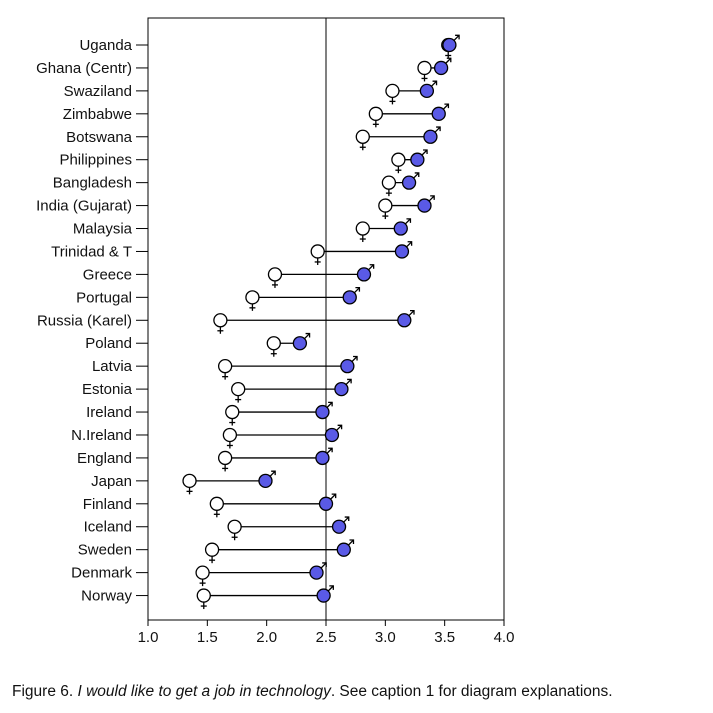 Image resolution: width=713 pixels, height=713 pixels. I want to click on row-label: Estonia, so click(107, 389).